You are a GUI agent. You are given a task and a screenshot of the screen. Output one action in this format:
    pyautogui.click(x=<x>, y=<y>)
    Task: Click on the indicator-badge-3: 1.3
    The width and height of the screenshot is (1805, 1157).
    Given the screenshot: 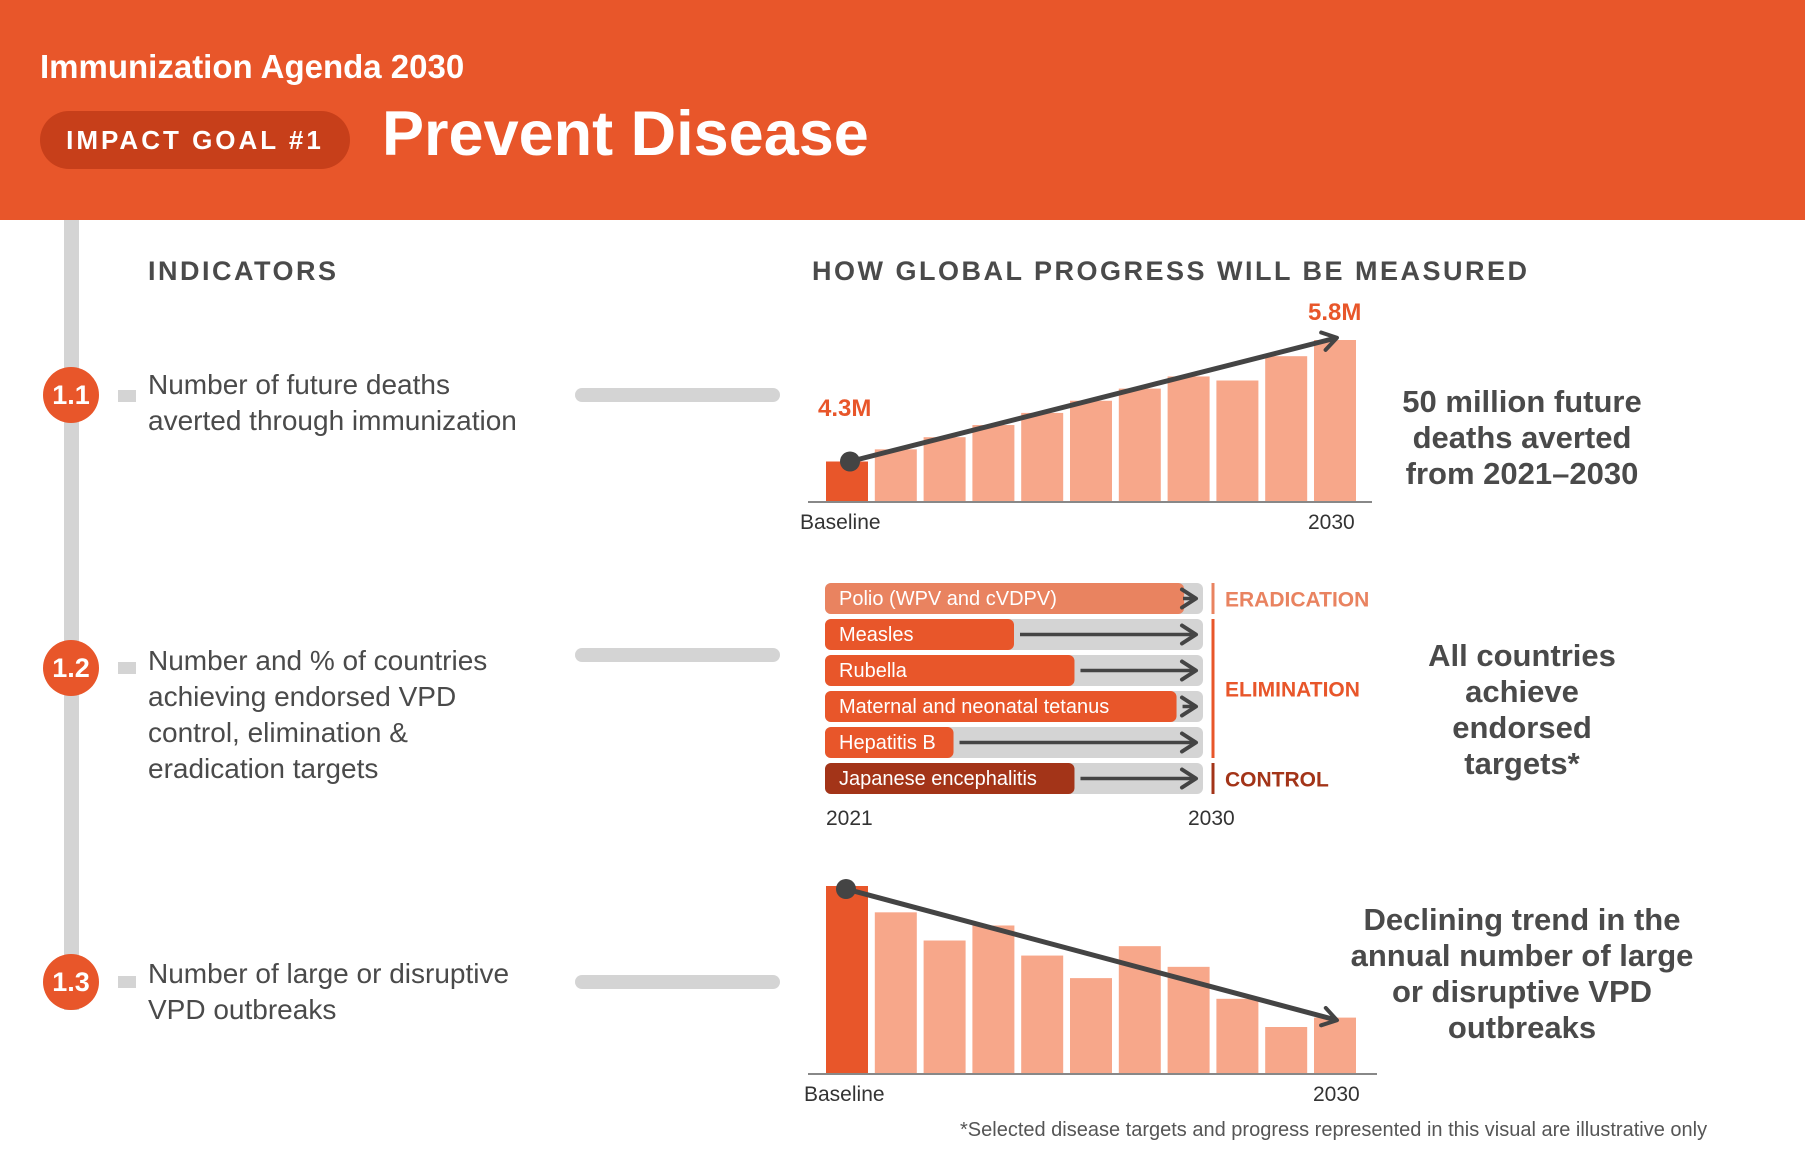 What is the action you would take?
    pyautogui.click(x=71, y=982)
    